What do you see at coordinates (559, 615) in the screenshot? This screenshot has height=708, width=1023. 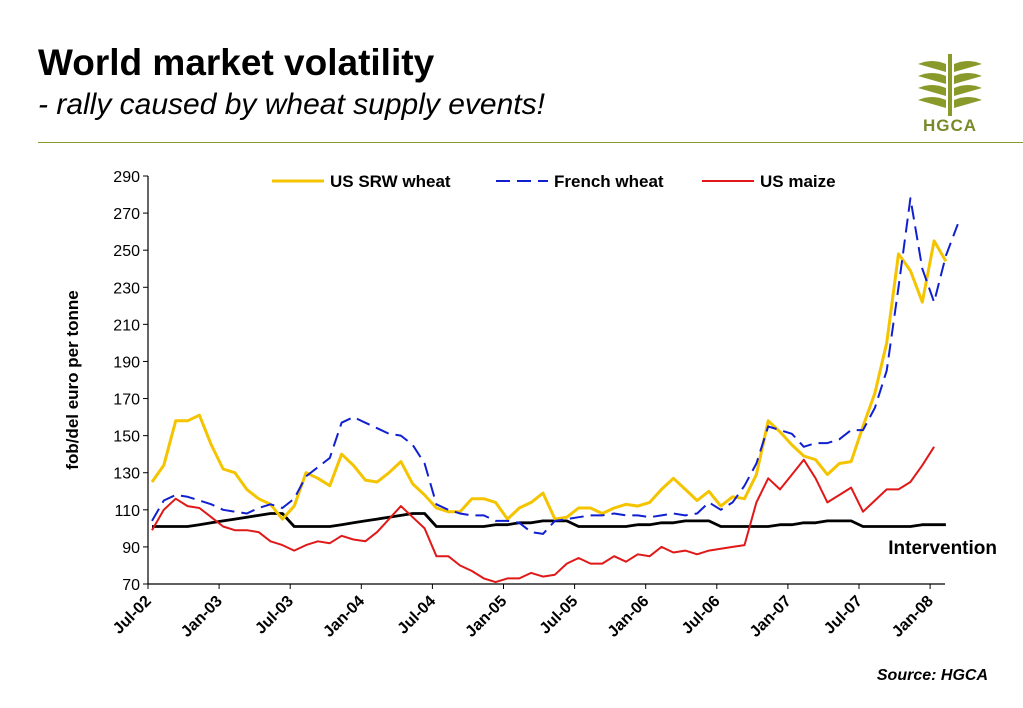 I see `x-tick-label: Jul-05` at bounding box center [559, 615].